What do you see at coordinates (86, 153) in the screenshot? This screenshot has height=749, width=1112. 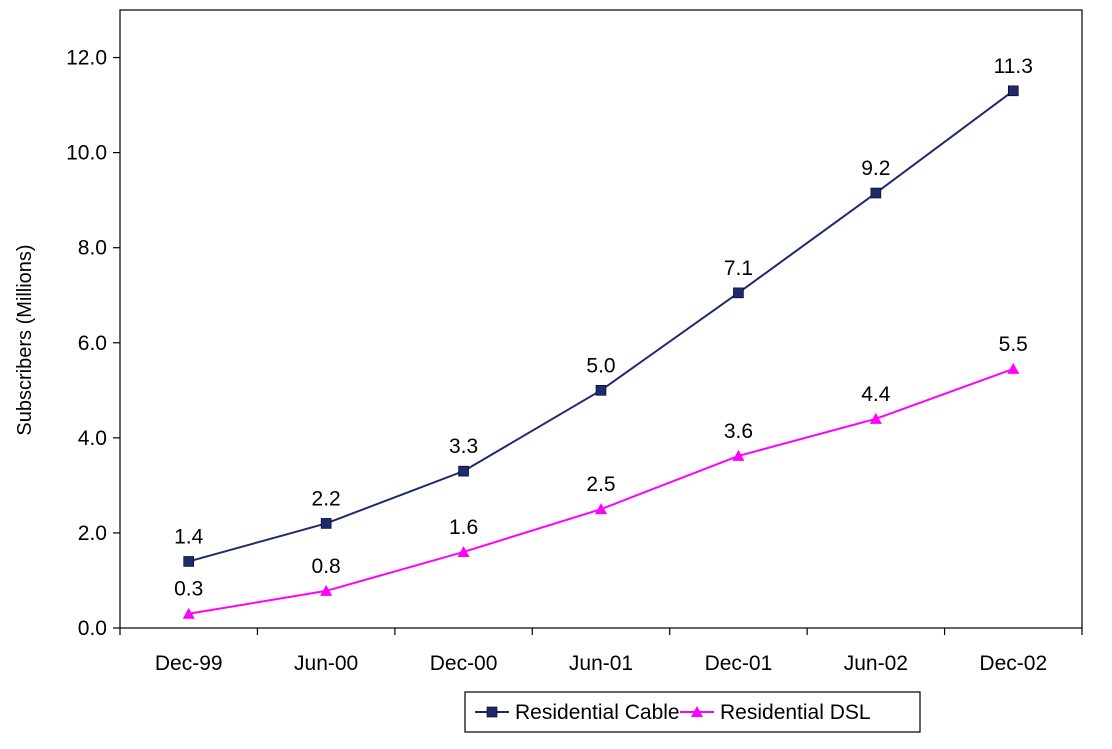 I see `y-tick-label: 10.0` at bounding box center [86, 153].